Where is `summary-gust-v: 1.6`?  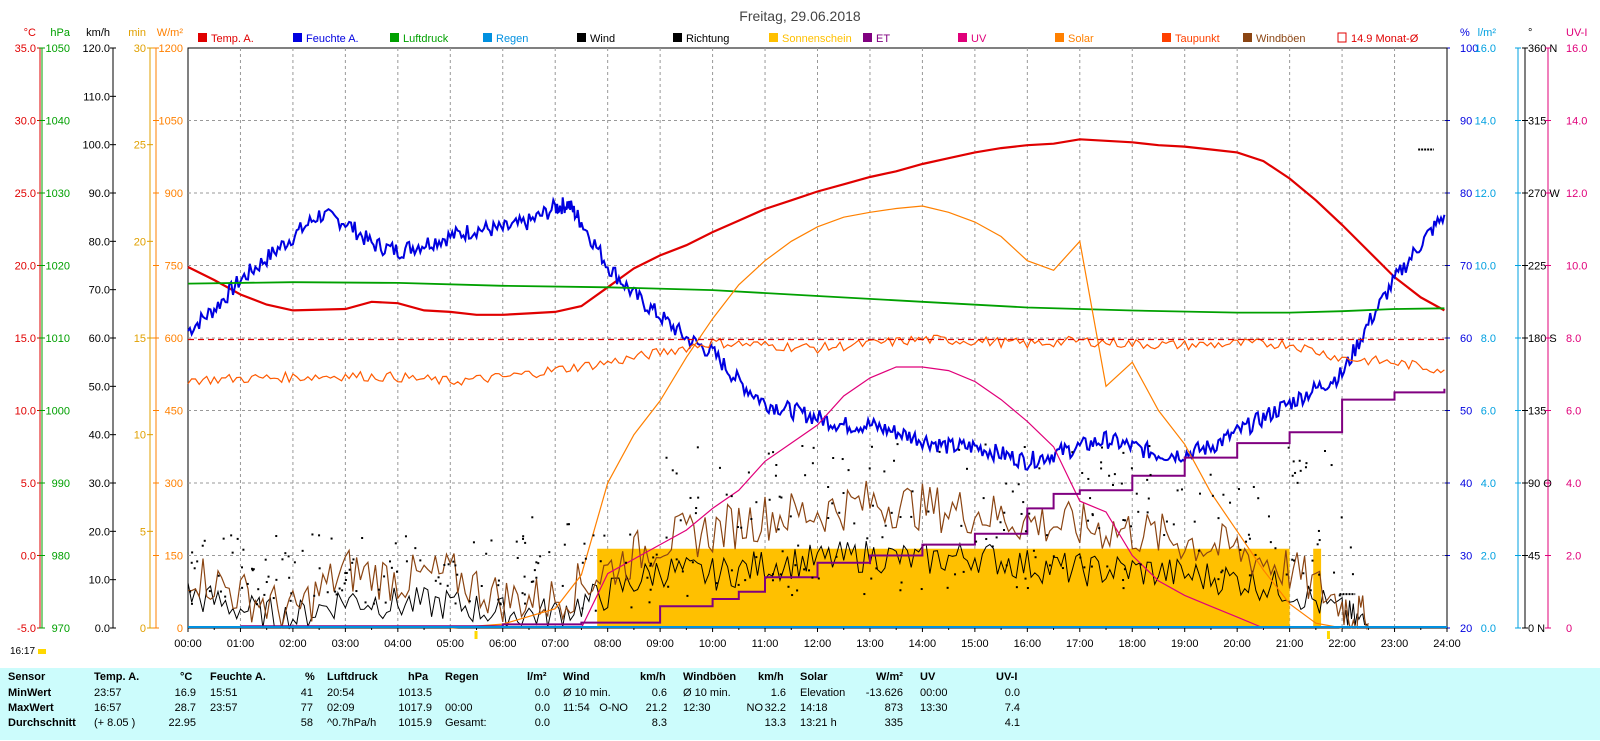
summary-gust-v: 1.6 is located at coordinates (778, 693).